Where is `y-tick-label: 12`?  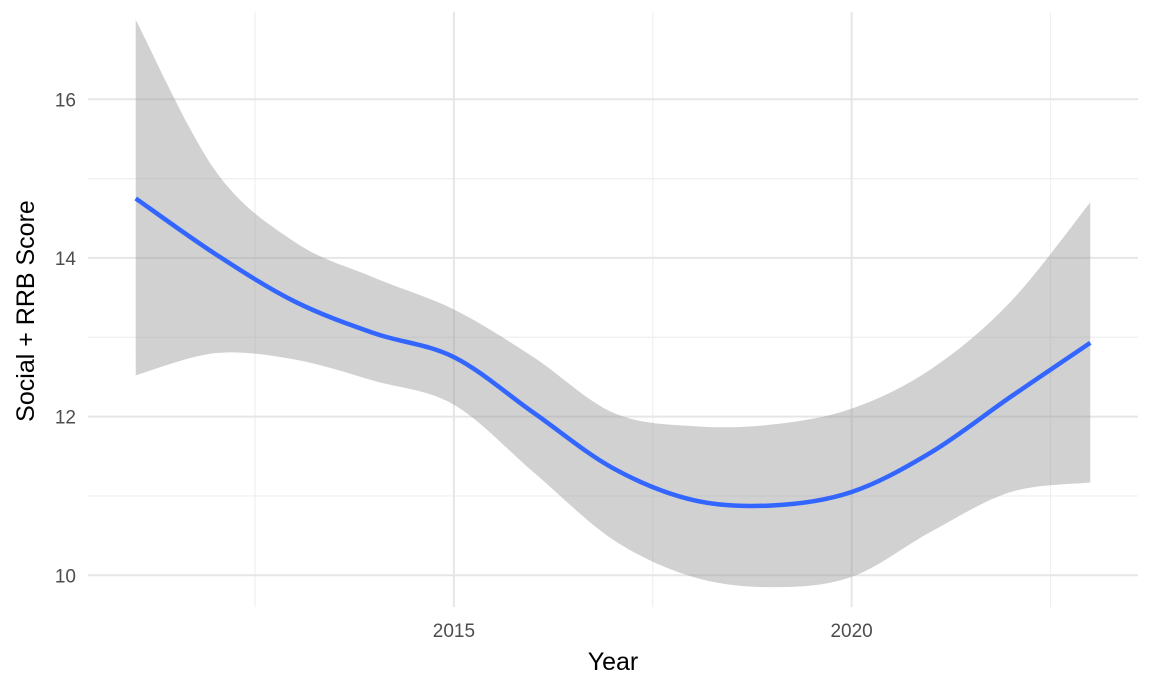 y-tick-label: 12 is located at coordinates (65, 418).